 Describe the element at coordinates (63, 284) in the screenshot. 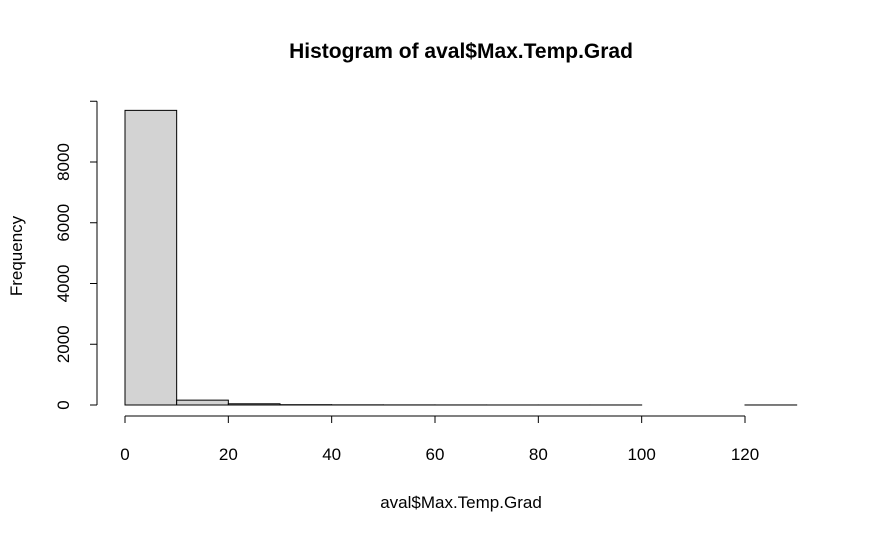

I see `y-tick-label: 4000` at that location.